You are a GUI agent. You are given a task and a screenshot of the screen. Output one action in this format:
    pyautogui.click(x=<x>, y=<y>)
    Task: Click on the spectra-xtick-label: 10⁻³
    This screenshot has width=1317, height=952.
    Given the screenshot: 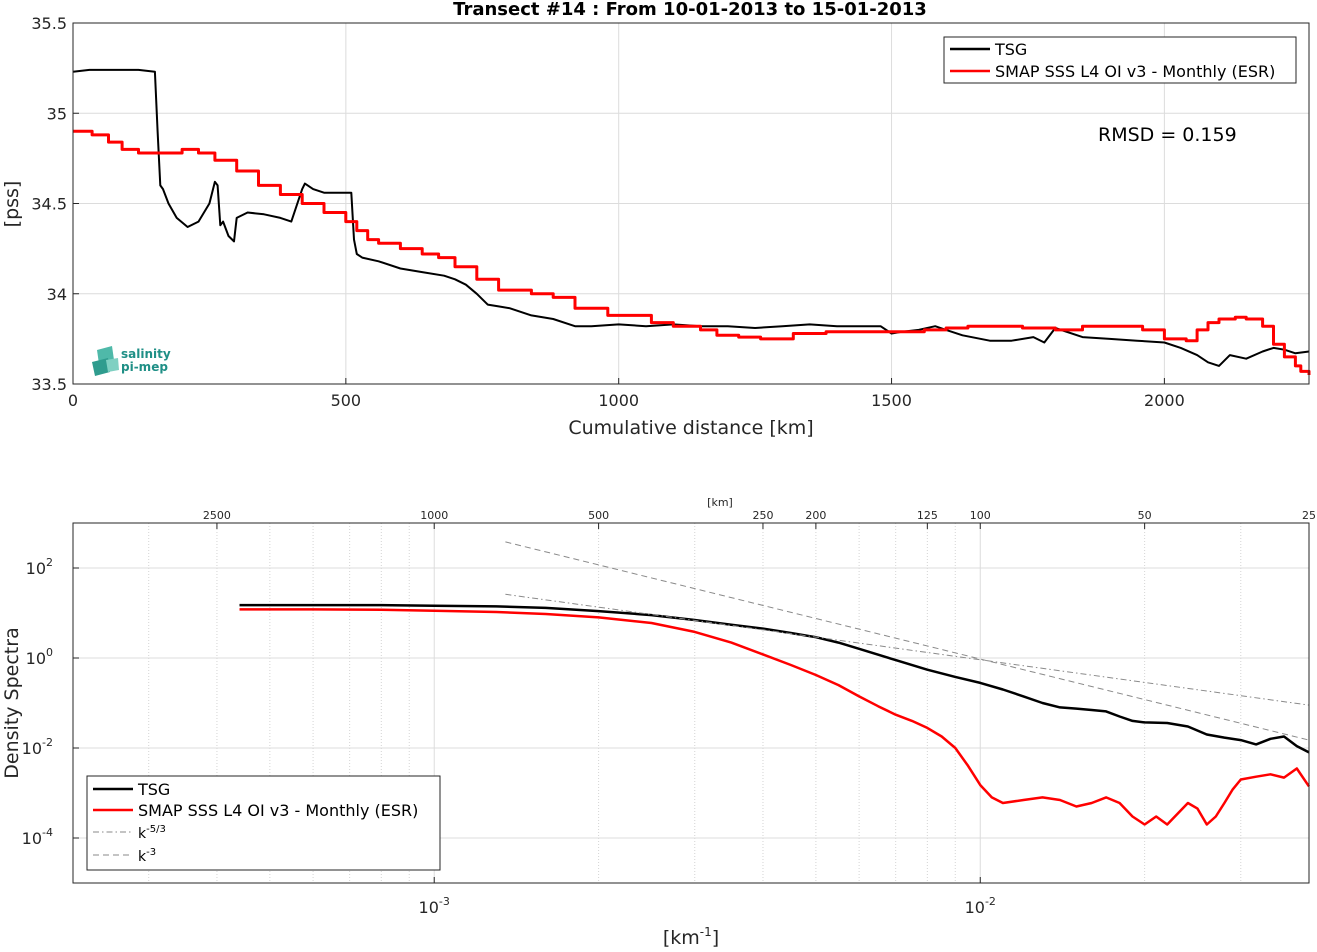 What is the action you would take?
    pyautogui.click(x=434, y=906)
    